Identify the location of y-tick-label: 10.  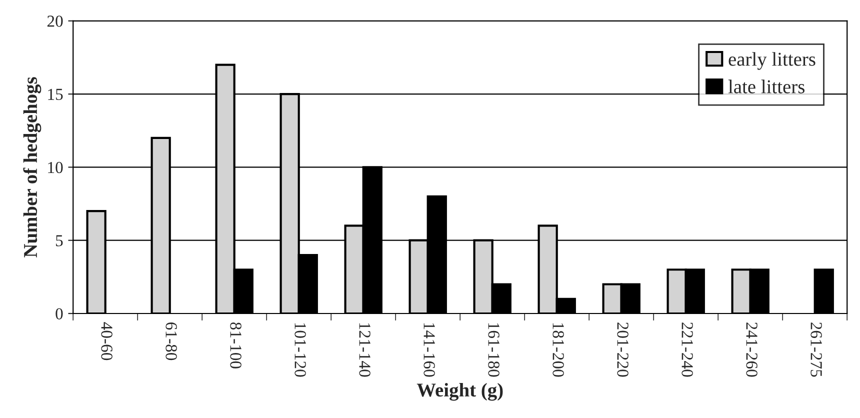
(55, 168).